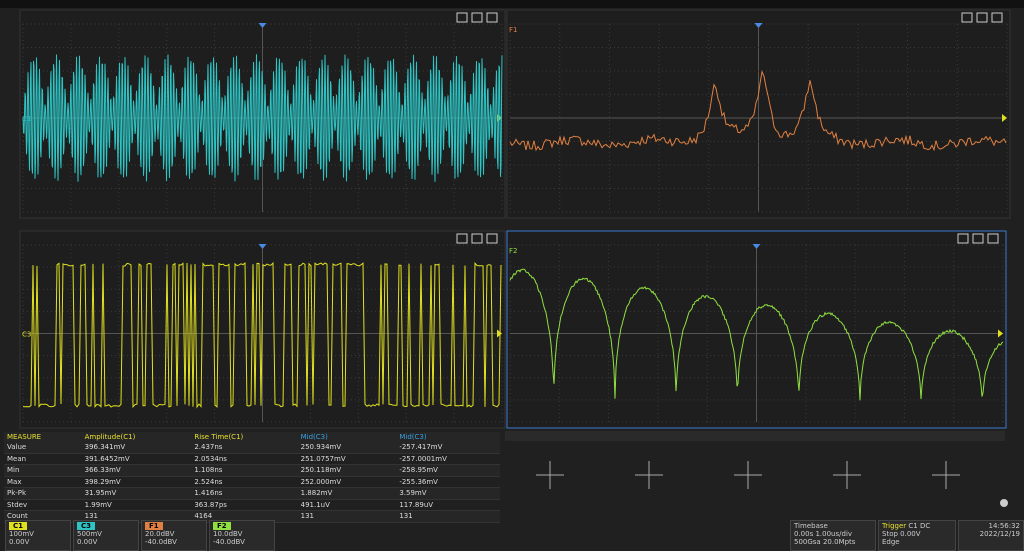 The width and height of the screenshot is (1024, 551). I want to click on cell: 363.87ps, so click(244, 505).